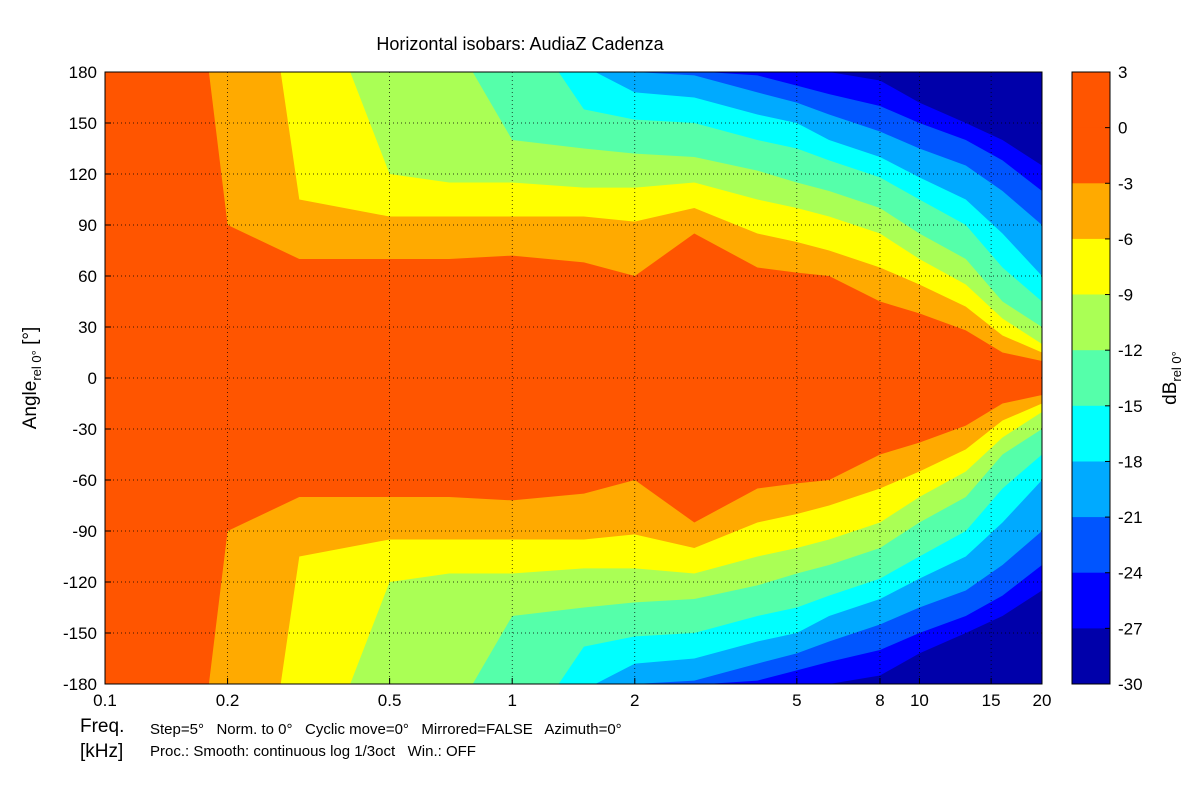 Image resolution: width=1200 pixels, height=800 pixels. Describe the element at coordinates (83, 123) in the screenshot. I see `y-tick-label: 150` at that location.